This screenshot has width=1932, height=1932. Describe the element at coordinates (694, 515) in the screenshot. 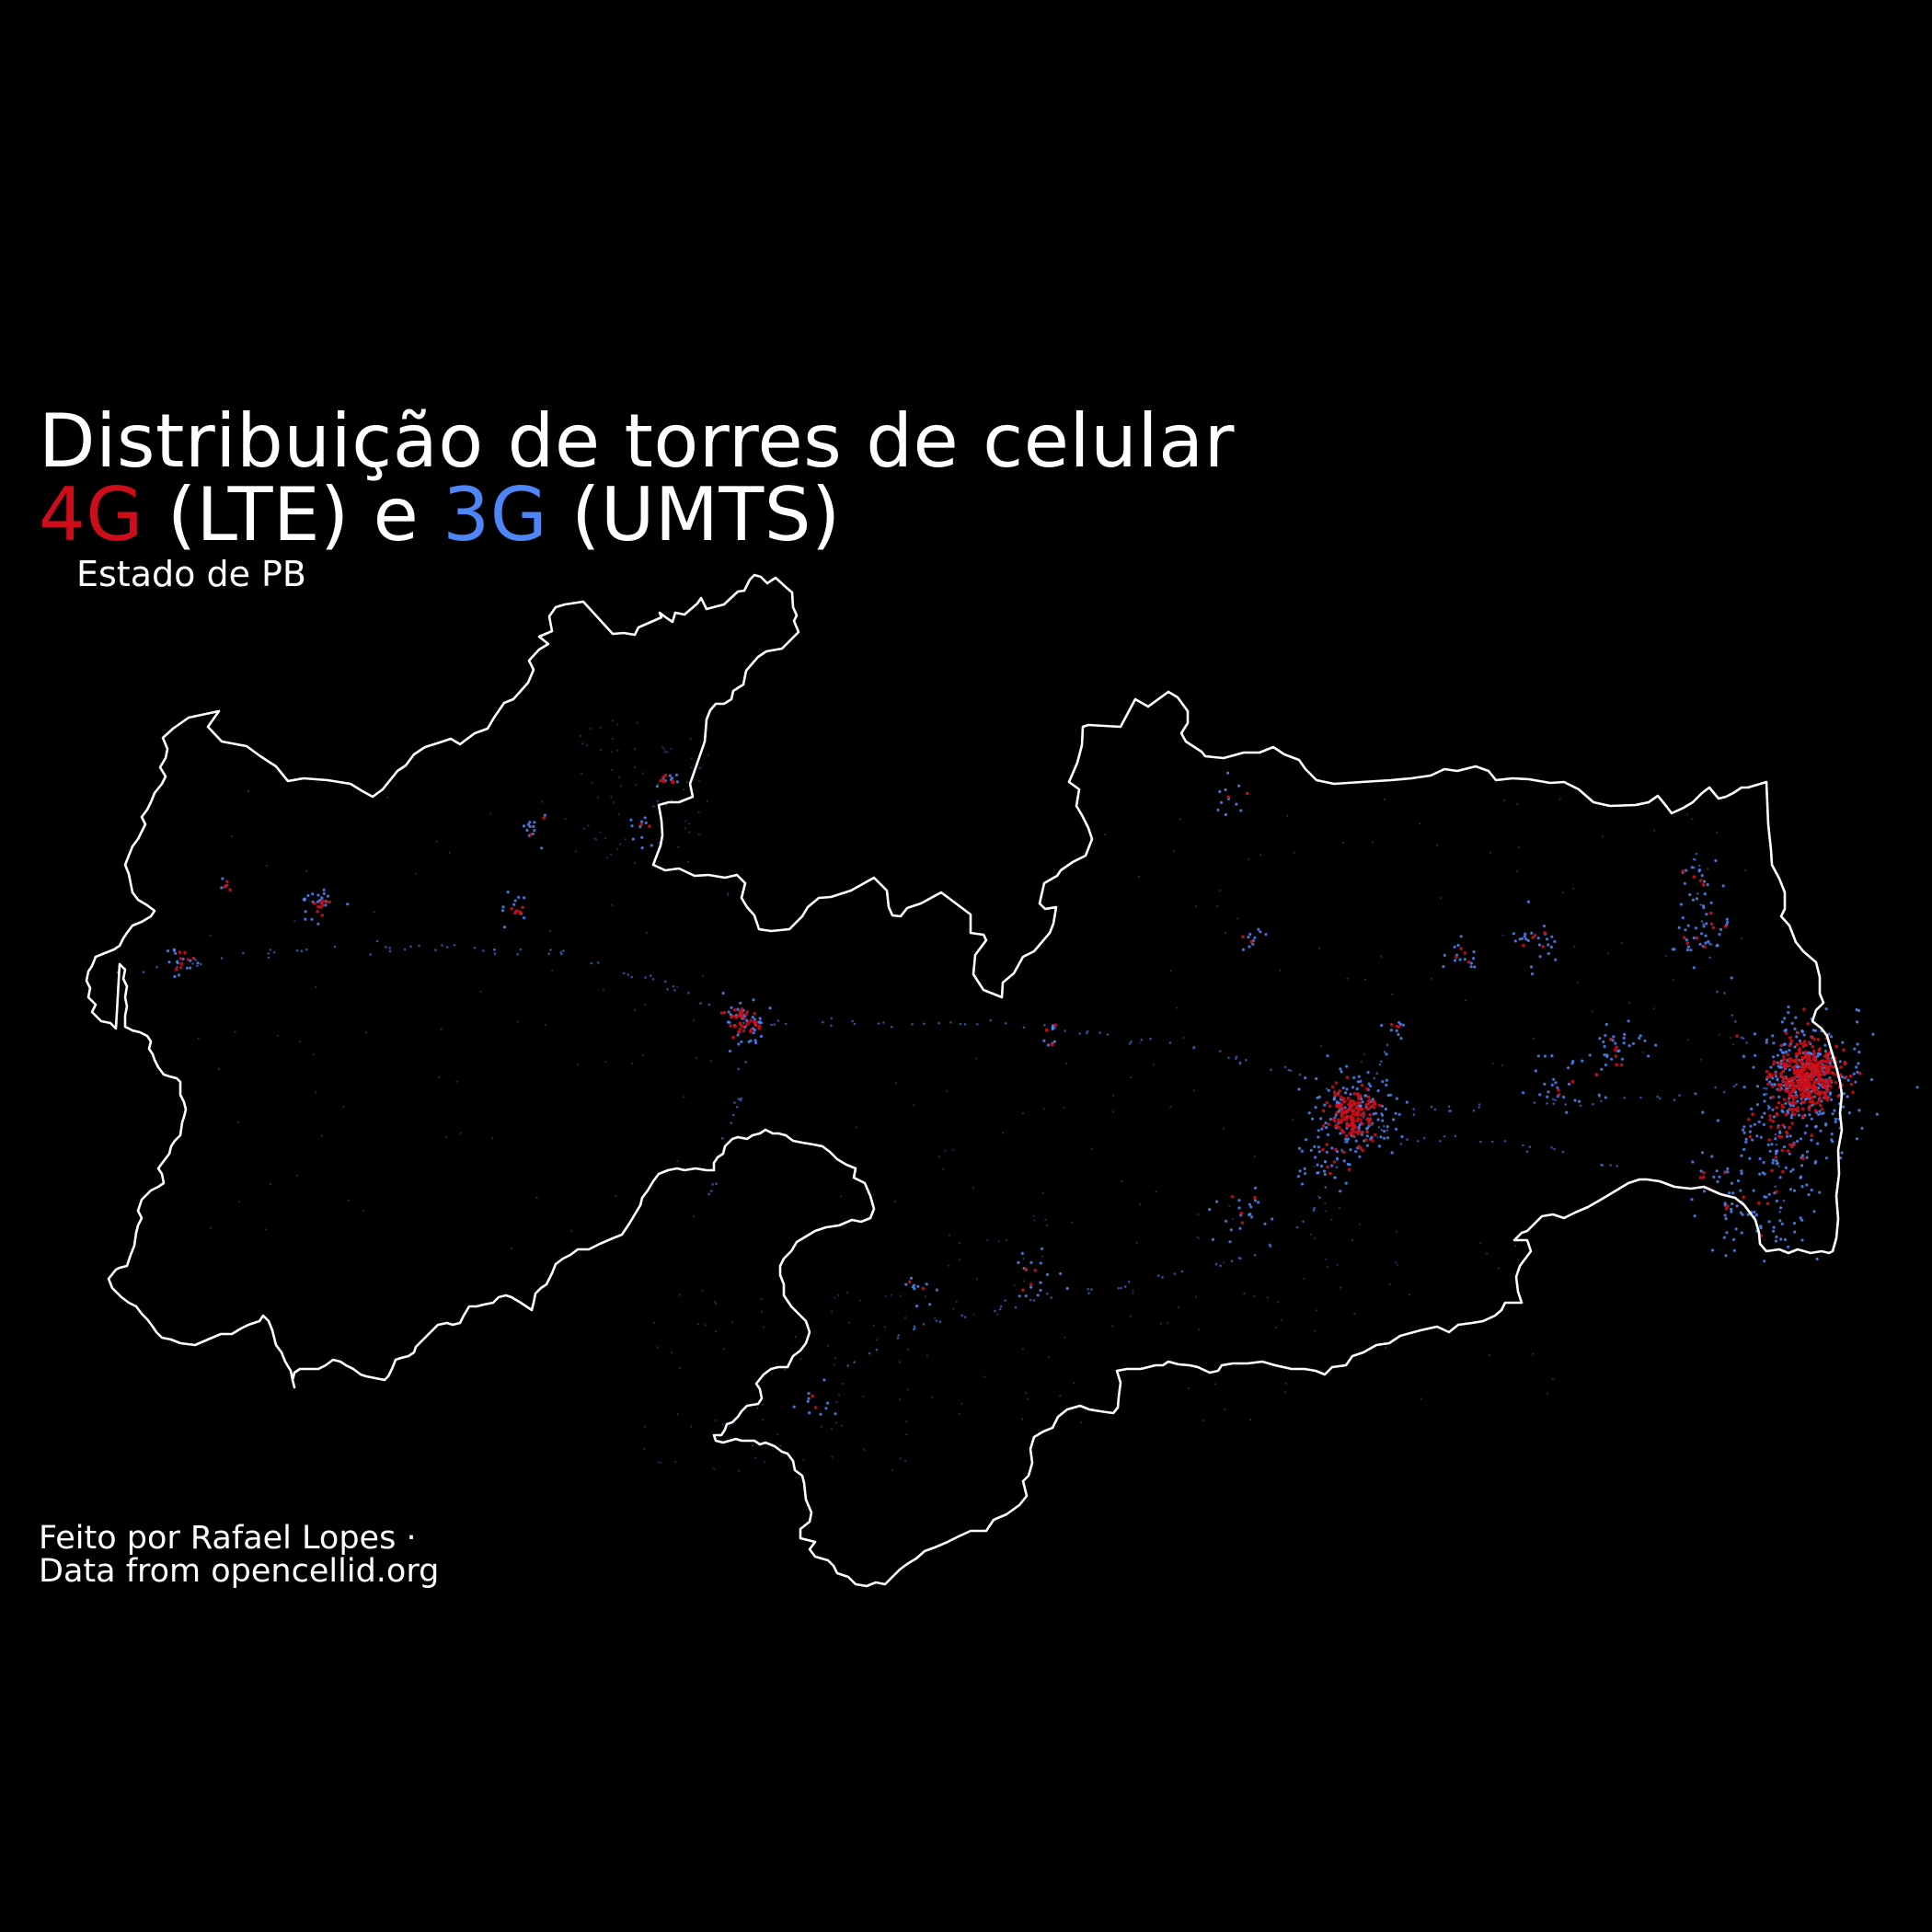

I see `title-umts-label: (UMTS)` at that location.